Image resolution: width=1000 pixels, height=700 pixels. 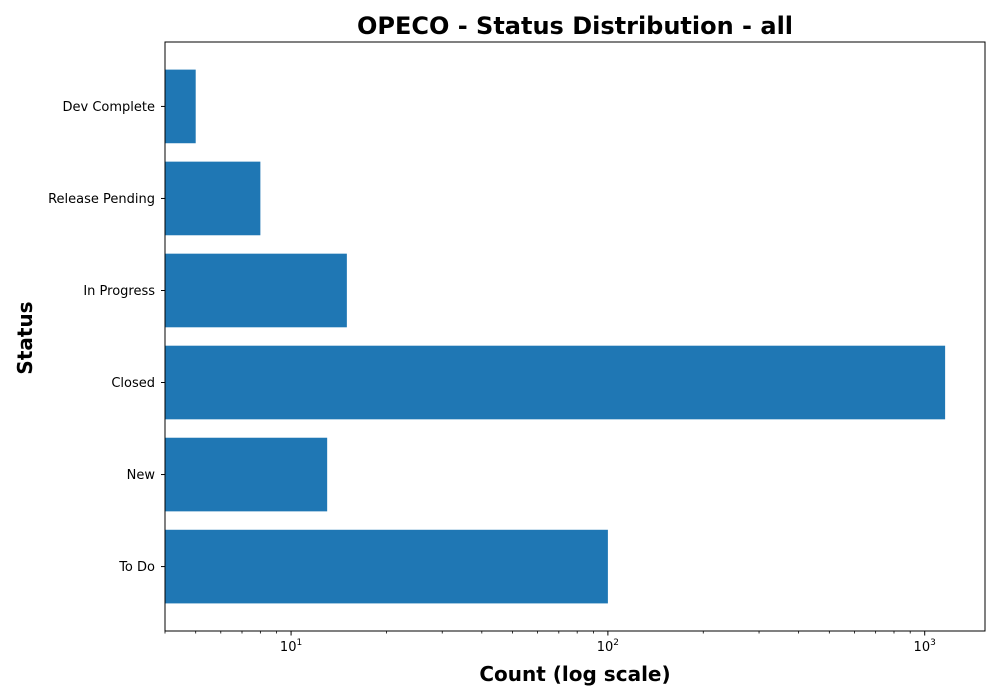 What do you see at coordinates (180, 106) in the screenshot?
I see `bar-dev-complete` at bounding box center [180, 106].